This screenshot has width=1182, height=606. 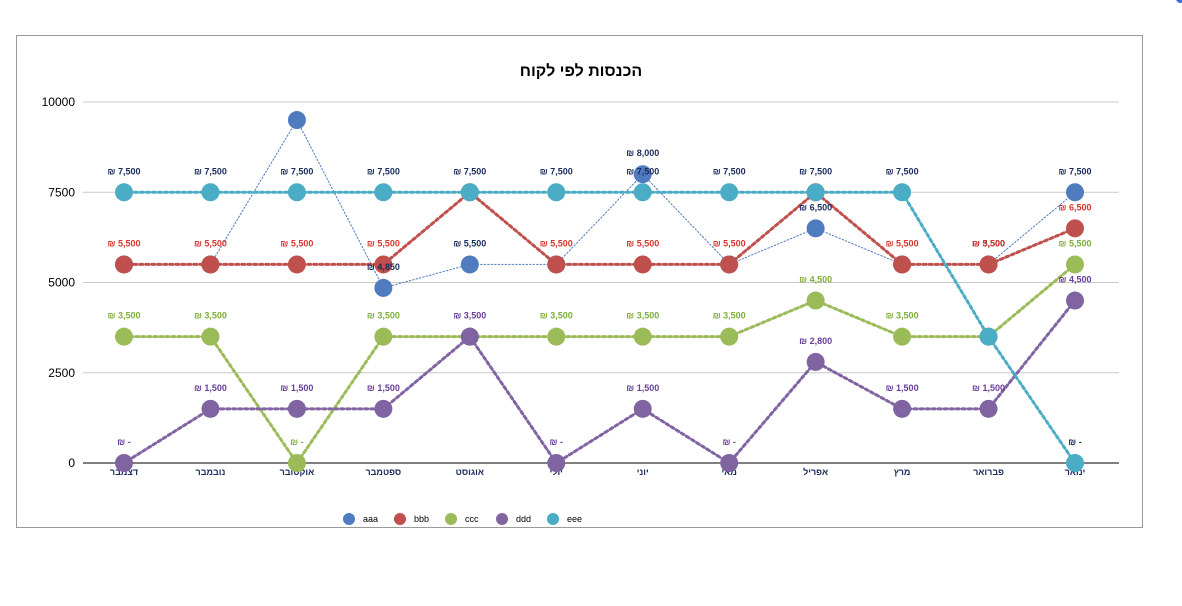 What do you see at coordinates (469, 316) in the screenshot?
I see `data-label-ddd: ₪ 3,500` at bounding box center [469, 316].